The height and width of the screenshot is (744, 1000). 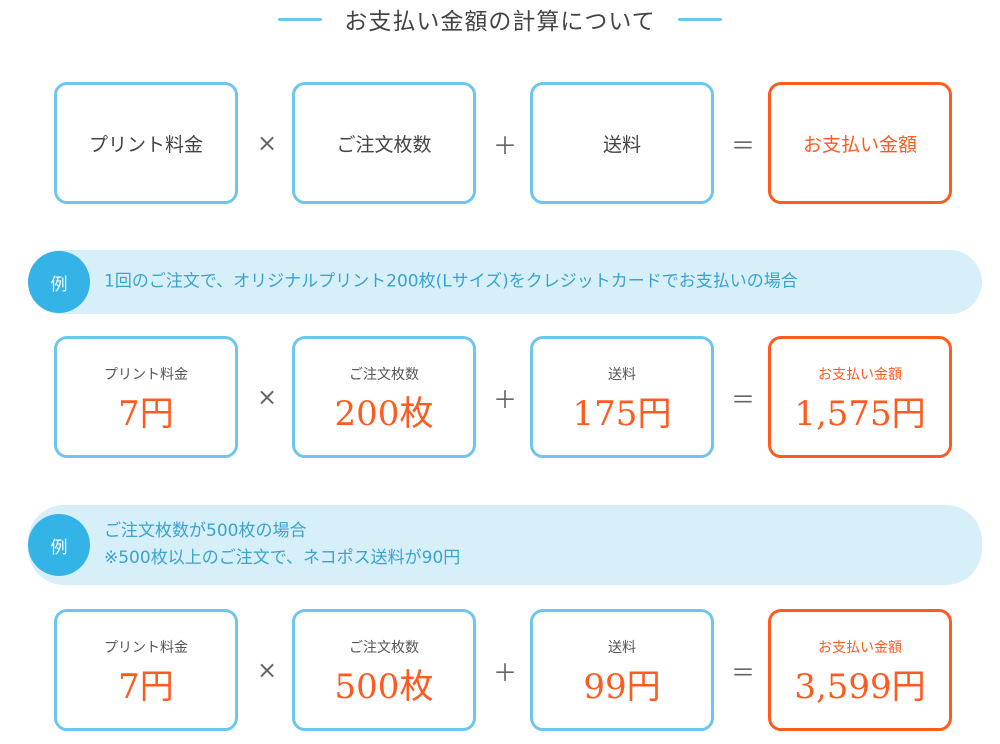 I want to click on example-banner-2: 例 ご注文枚数が500枚の場合 ※500枚以上のご注文で、ネコポス送料が90円, so click(x=505, y=545).